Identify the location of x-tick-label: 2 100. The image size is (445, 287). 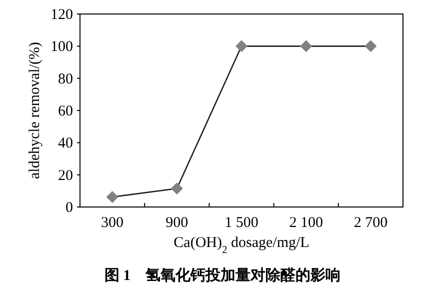
(306, 223).